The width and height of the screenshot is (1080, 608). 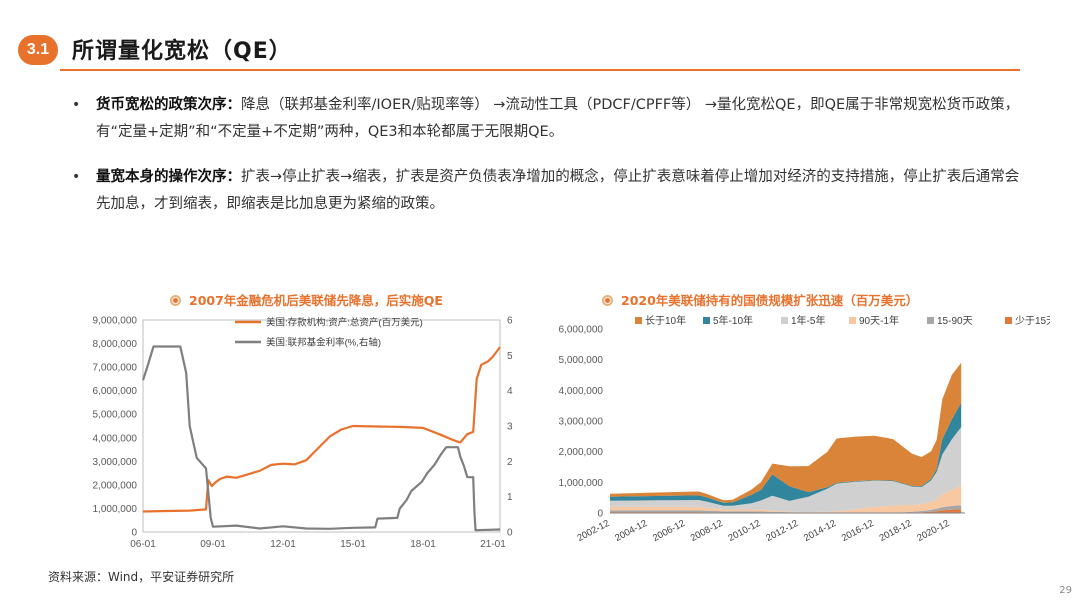 I want to click on chart-2-title: 2020年美联储持有的国债规模扩张迅速（百万美元）, so click(x=760, y=299).